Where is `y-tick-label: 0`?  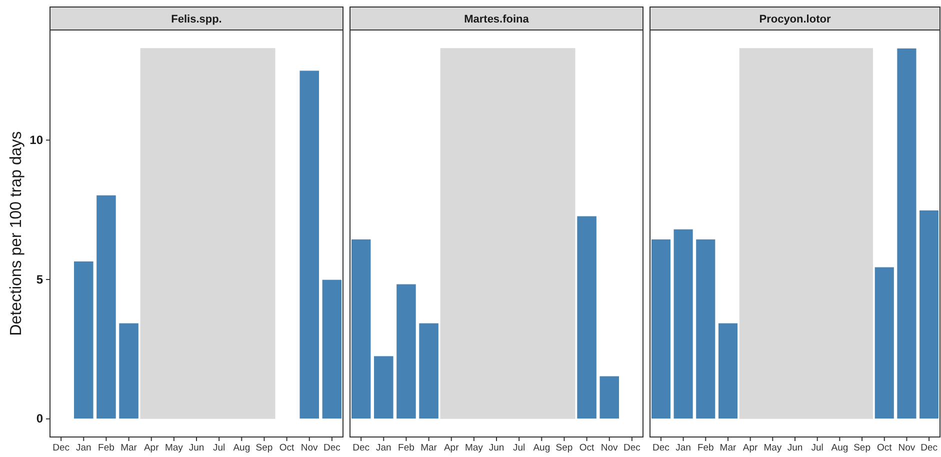 y-tick-label: 0 is located at coordinates (40, 419).